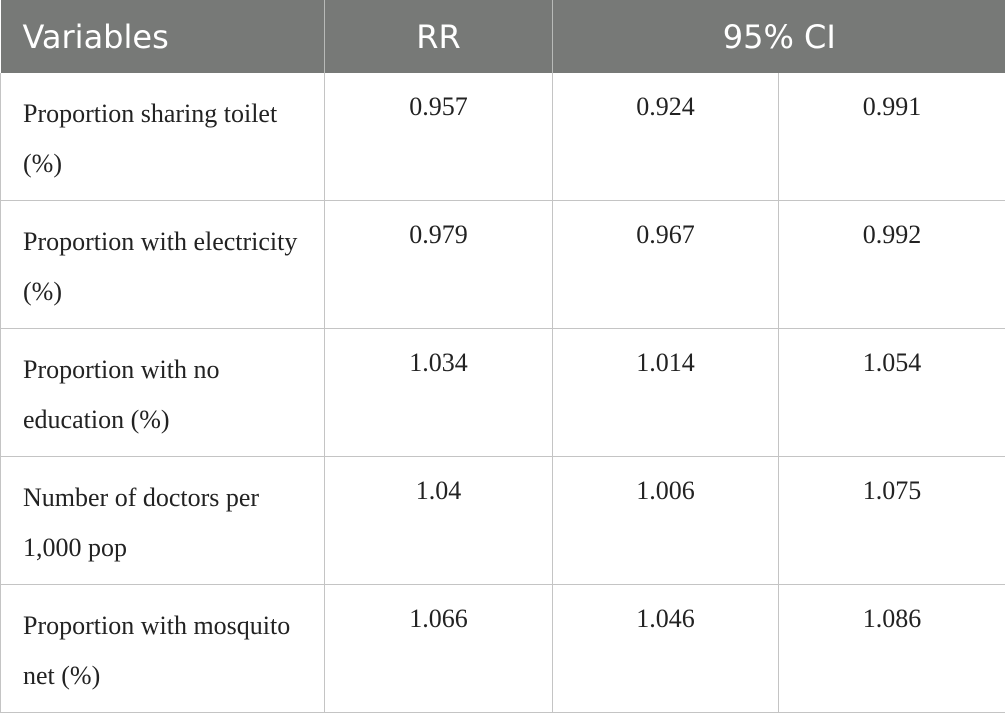 The image size is (1005, 713). What do you see at coordinates (163, 265) in the screenshot?
I see `variable-cell: Proportion with electricity (%)` at bounding box center [163, 265].